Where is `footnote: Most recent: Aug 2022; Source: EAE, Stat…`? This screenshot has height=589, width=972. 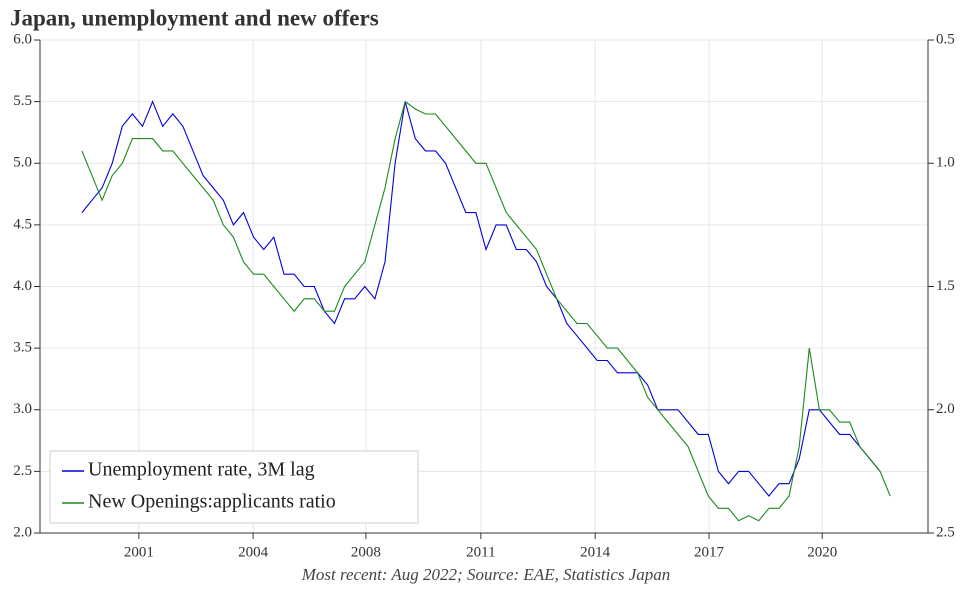 footnote: Most recent: Aug 2022; Source: EAE, Stat… is located at coordinates (486, 574).